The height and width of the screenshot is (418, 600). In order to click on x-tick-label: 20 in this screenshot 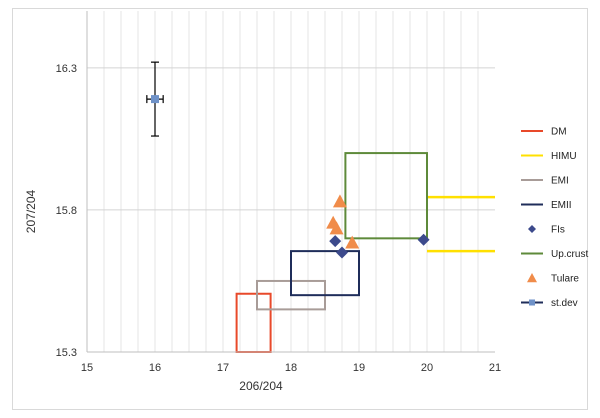, I will do `click(427, 368)`.